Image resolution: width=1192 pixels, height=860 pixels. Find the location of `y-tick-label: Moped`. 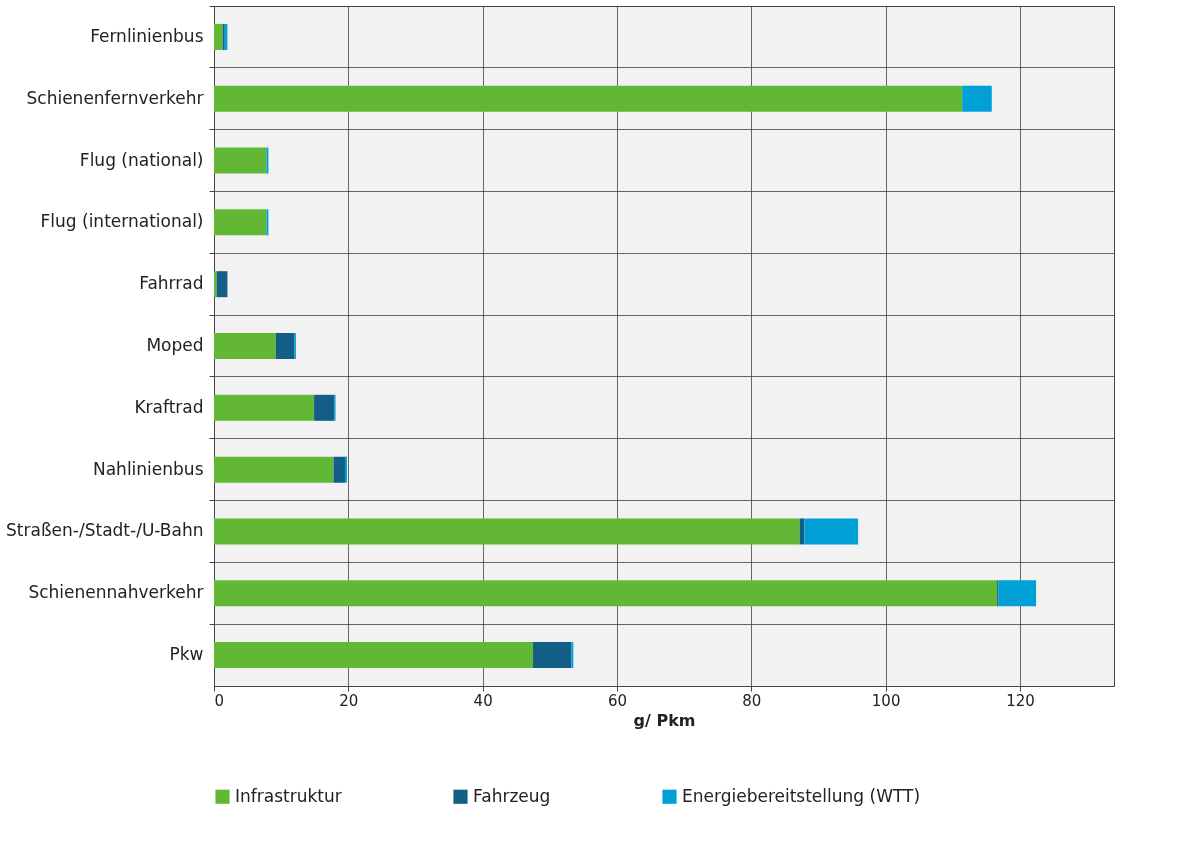

y-tick-label: Moped is located at coordinates (175, 345).